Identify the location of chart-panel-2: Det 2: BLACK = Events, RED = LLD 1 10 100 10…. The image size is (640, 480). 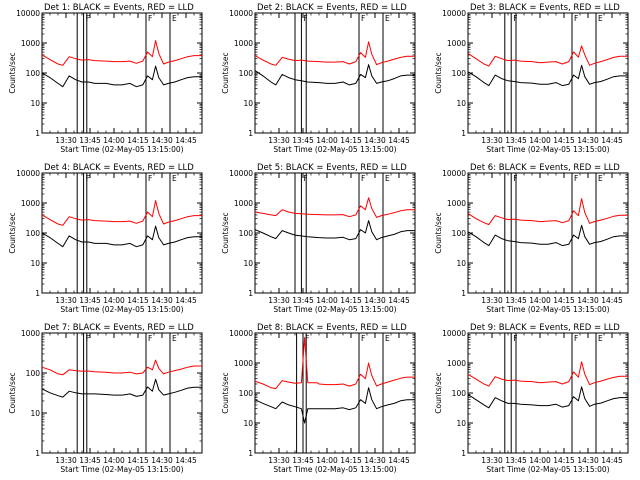
(318, 78).